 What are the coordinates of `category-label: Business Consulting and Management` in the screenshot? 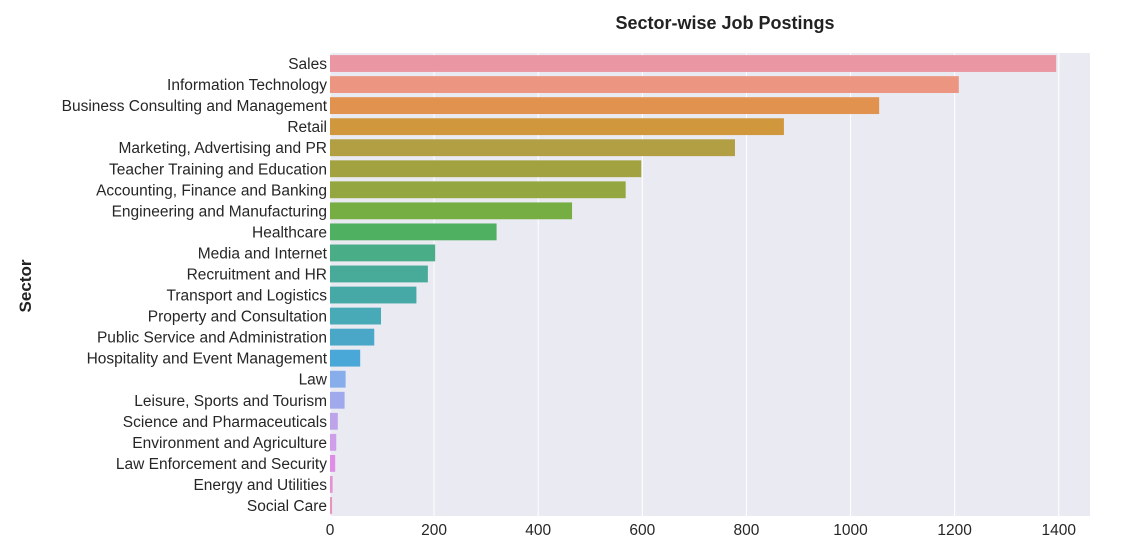 It's located at (195, 106).